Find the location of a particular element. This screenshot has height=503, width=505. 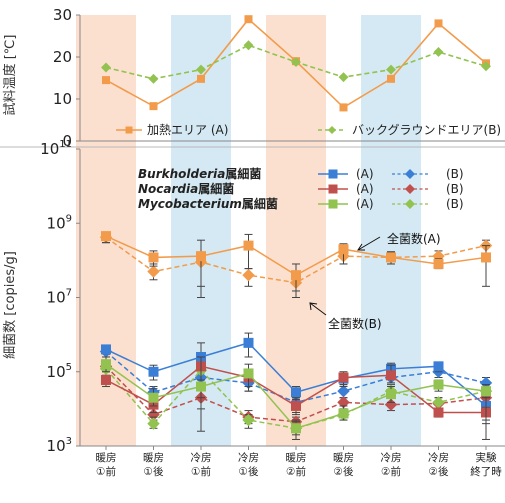

legend-title-mycobacterium: Mycobacterium属細菌 is located at coordinates (208, 203).